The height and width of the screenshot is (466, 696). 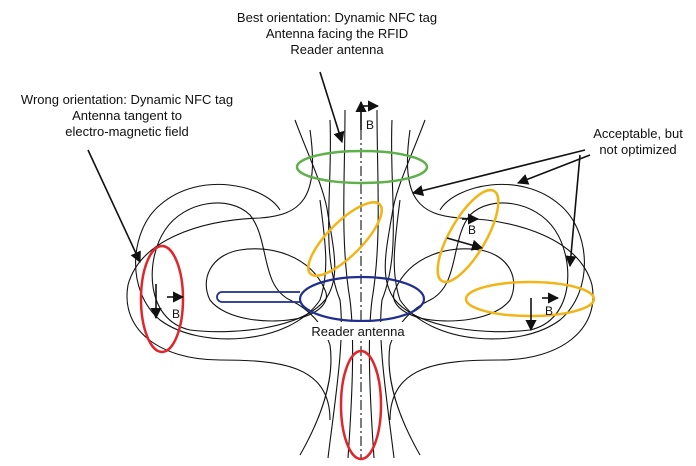 I want to click on reader-antenna-loop, so click(x=362, y=299).